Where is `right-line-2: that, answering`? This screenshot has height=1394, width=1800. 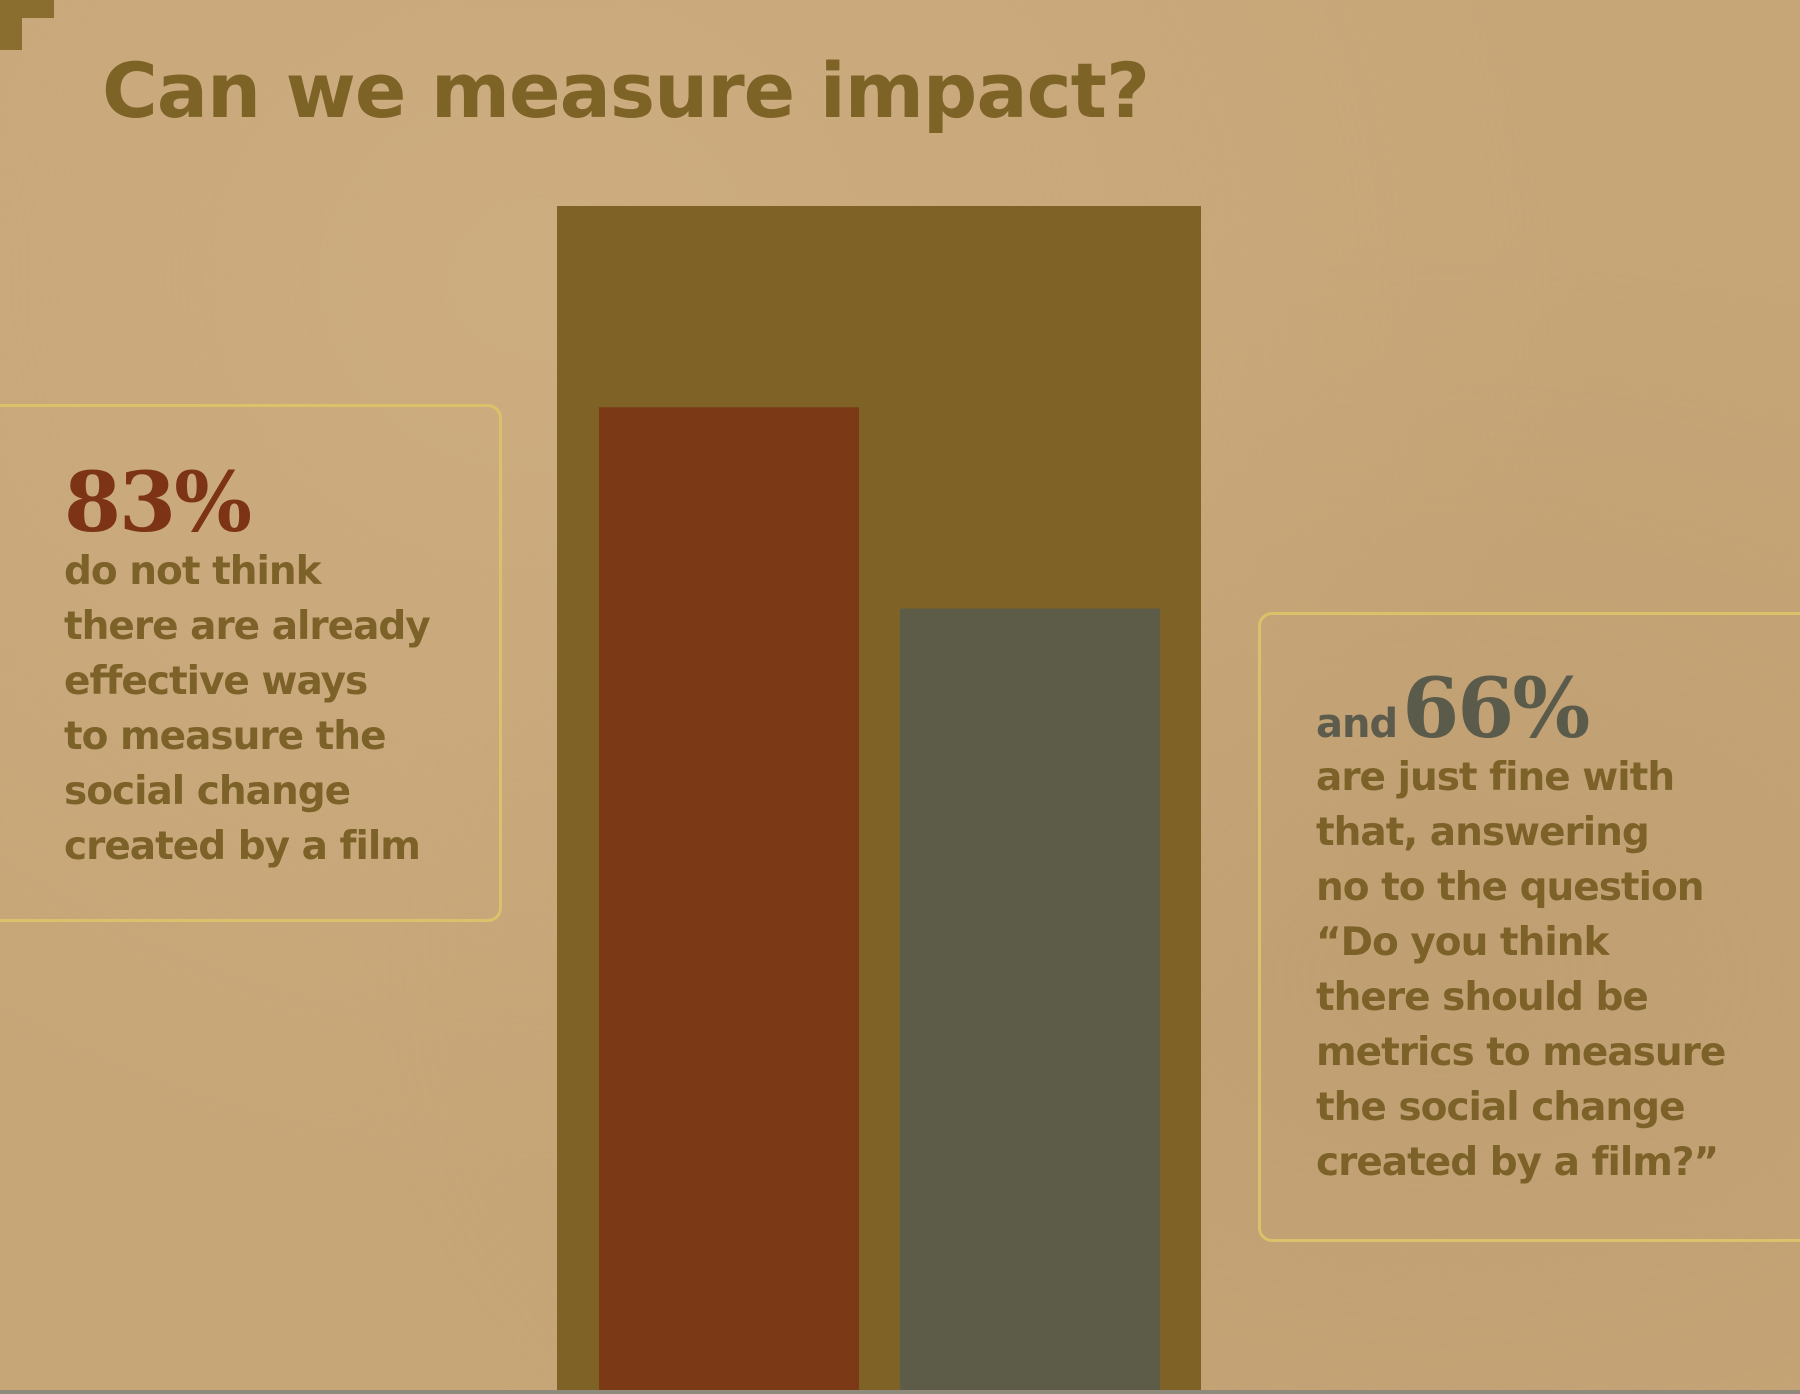
right-line-2: that, answering is located at coordinates (1483, 832).